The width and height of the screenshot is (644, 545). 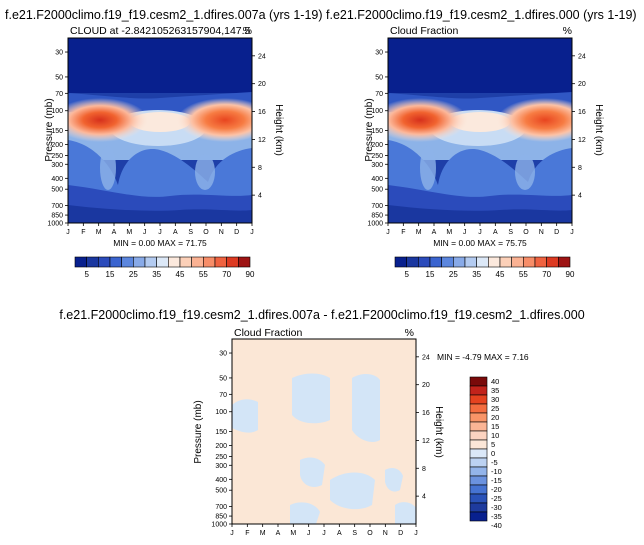 What do you see at coordinates (426, 441) in the screenshot?
I see `panel-3-y2tick-label: 12` at bounding box center [426, 441].